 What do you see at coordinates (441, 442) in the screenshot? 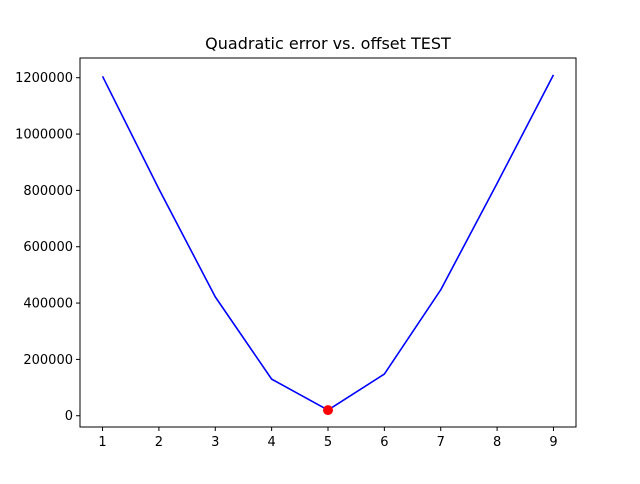
I see `x-tick-label: 7` at bounding box center [441, 442].